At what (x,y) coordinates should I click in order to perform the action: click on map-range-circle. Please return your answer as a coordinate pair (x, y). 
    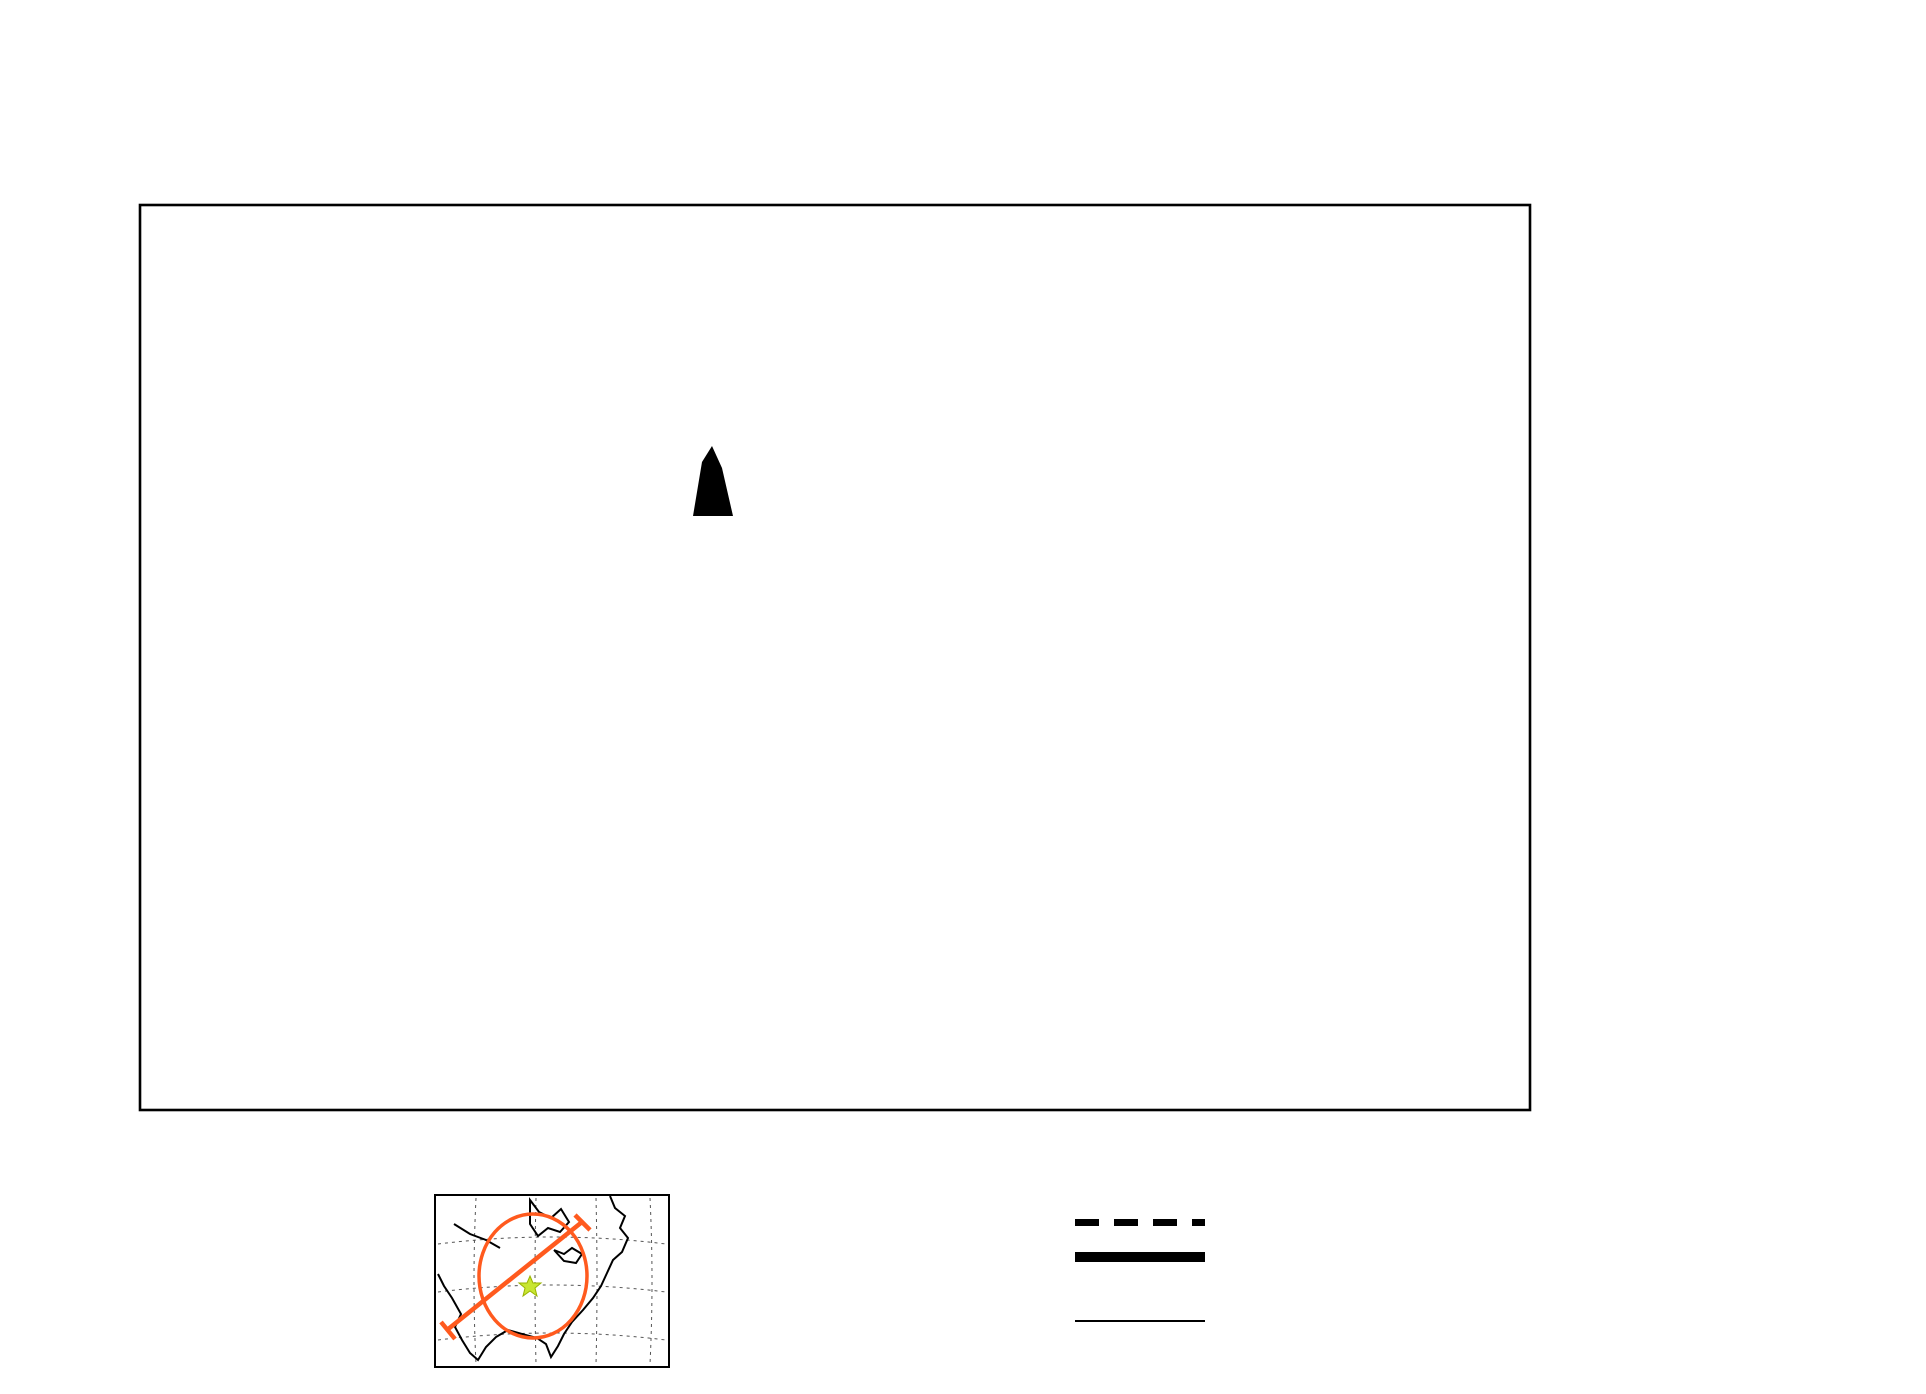
    Looking at the image, I should click on (533, 1276).